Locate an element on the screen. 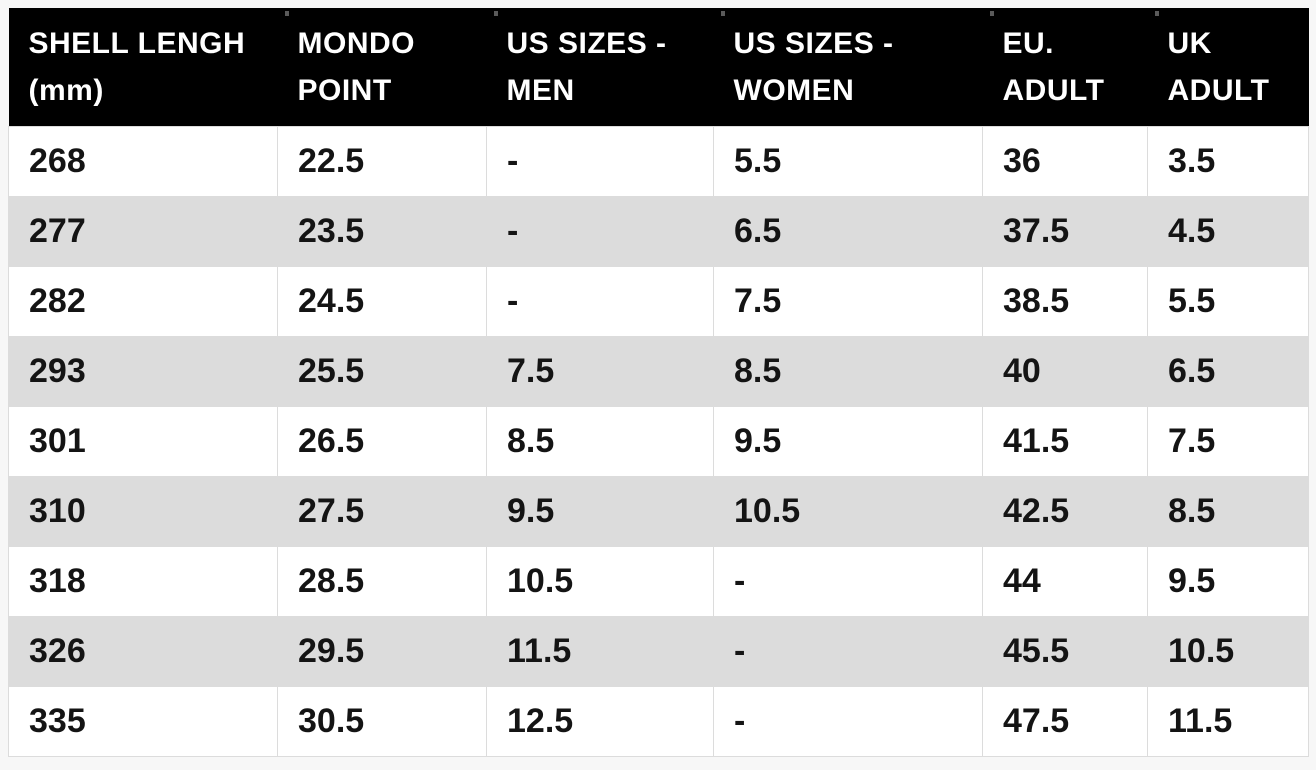 The width and height of the screenshot is (1316, 770). table-cell: 38.5 is located at coordinates (1065, 301).